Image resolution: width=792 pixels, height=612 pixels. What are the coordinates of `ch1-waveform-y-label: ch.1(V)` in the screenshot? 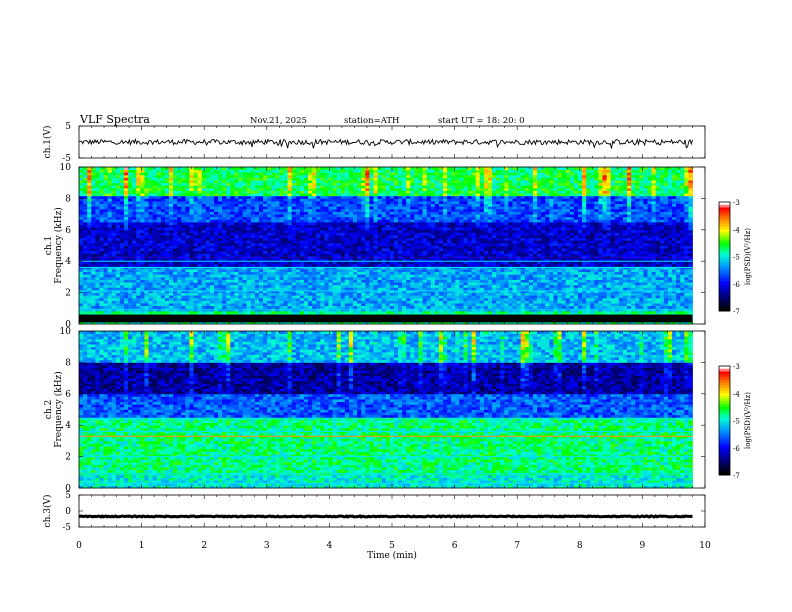 It's located at (47, 142).